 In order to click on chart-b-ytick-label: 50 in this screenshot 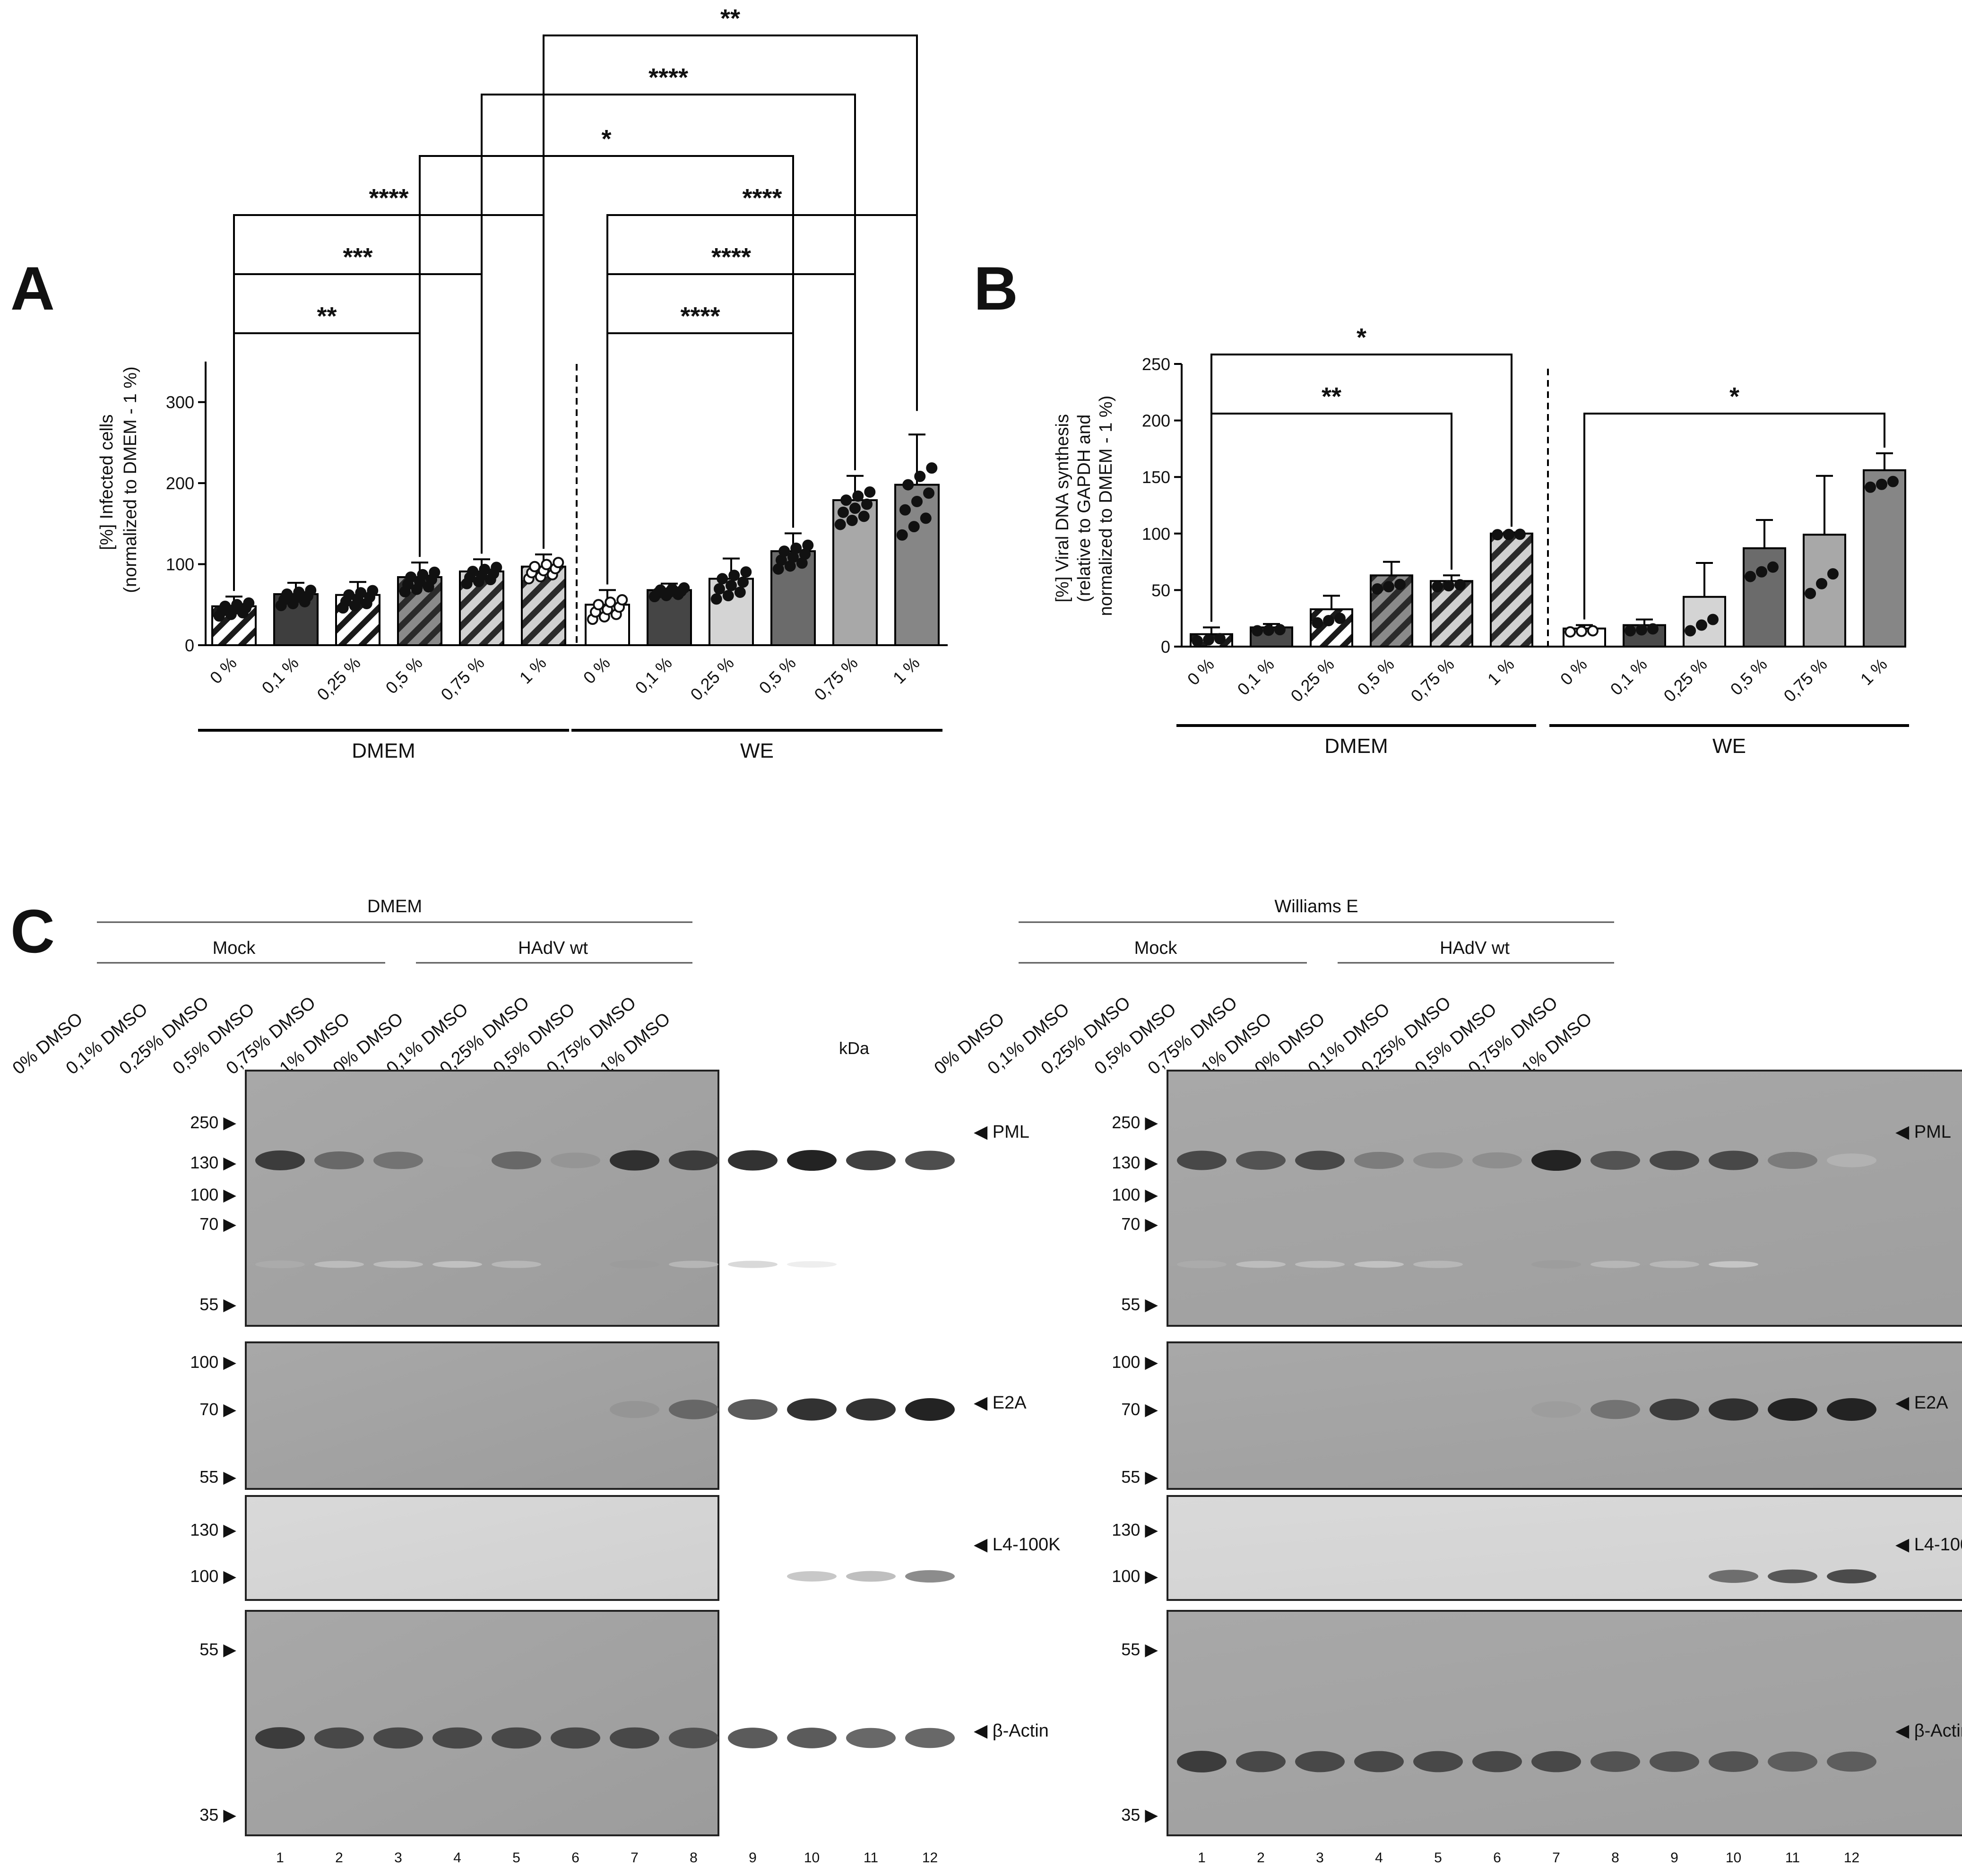, I will do `click(1160, 590)`.